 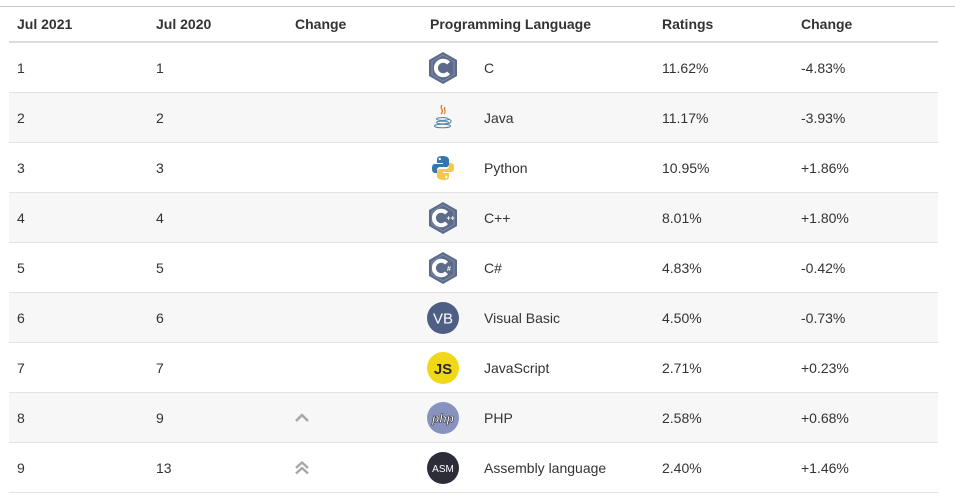 I want to click on col-header-jul-2020: Jul 2020, so click(x=217, y=25).